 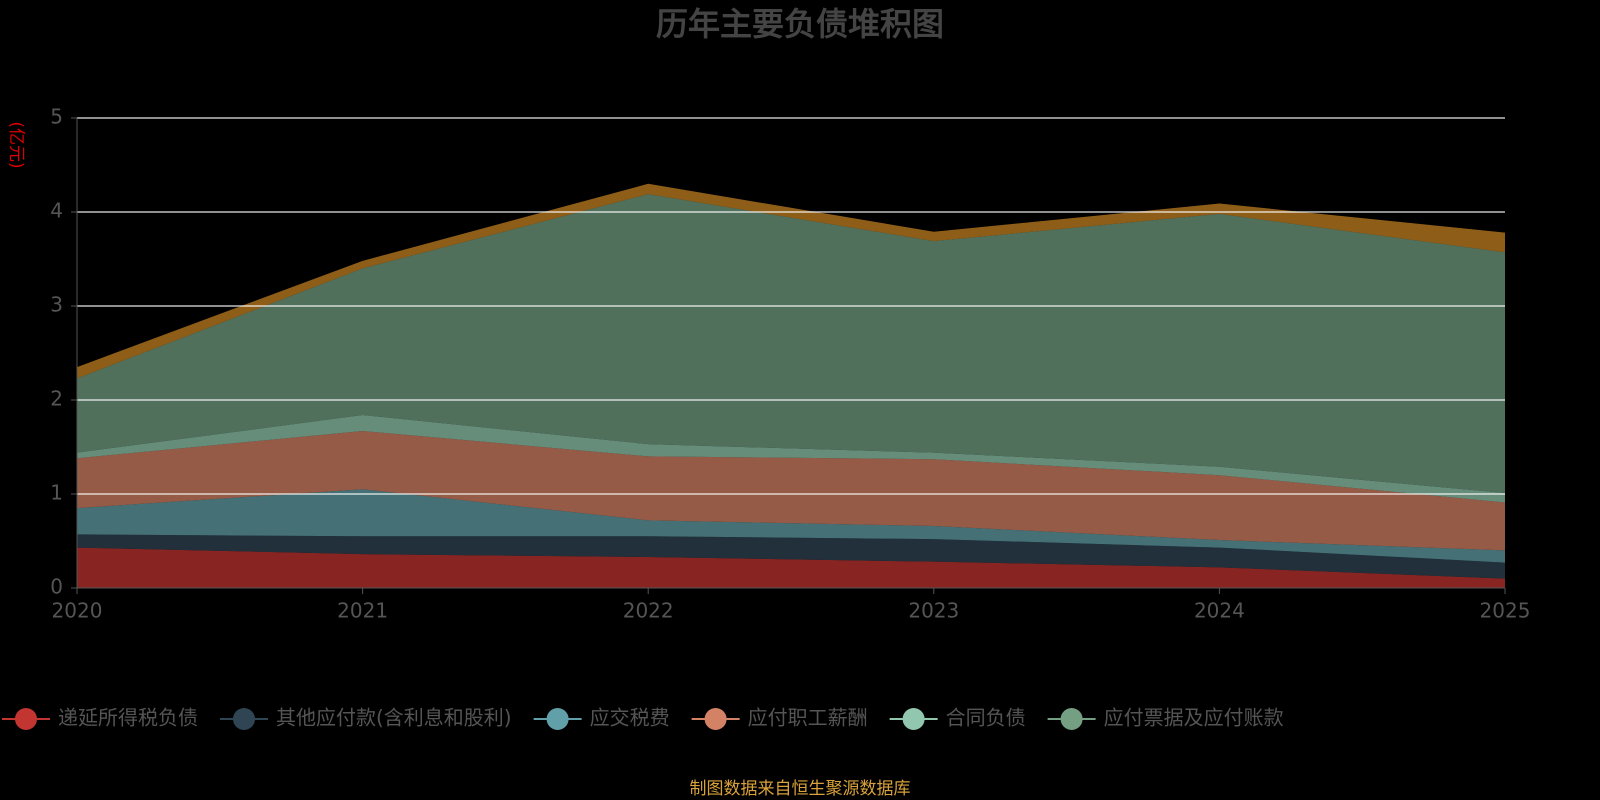 What do you see at coordinates (56, 399) in the screenshot?
I see `y-tick-label: 2` at bounding box center [56, 399].